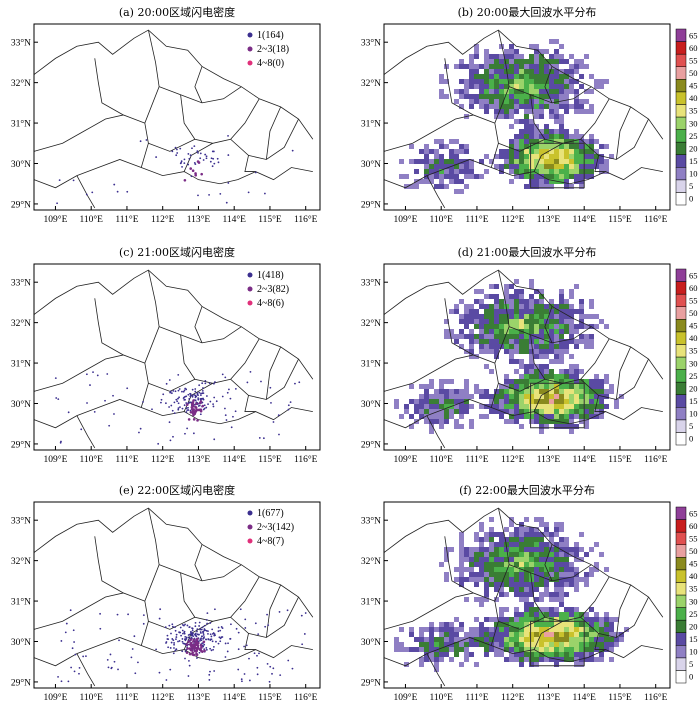  What do you see at coordinates (250, 63) in the screenshot?
I see `legend-marker` at bounding box center [250, 63].